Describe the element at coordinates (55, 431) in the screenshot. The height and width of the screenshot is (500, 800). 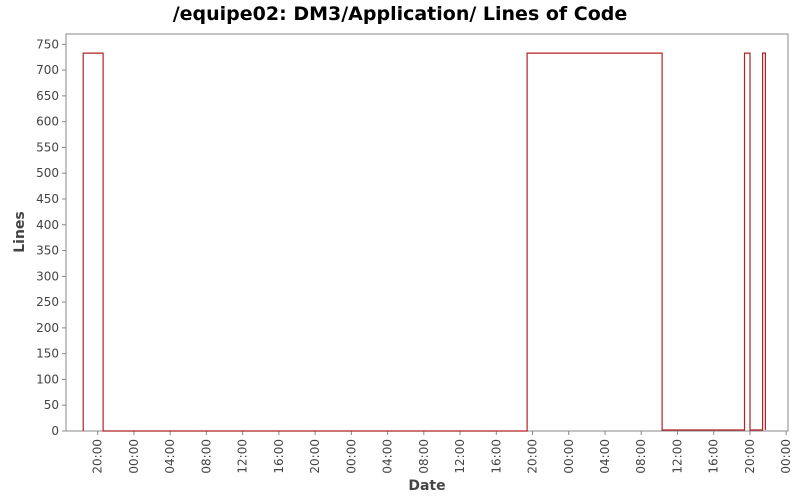
I see `y-tick-label: 0` at that location.